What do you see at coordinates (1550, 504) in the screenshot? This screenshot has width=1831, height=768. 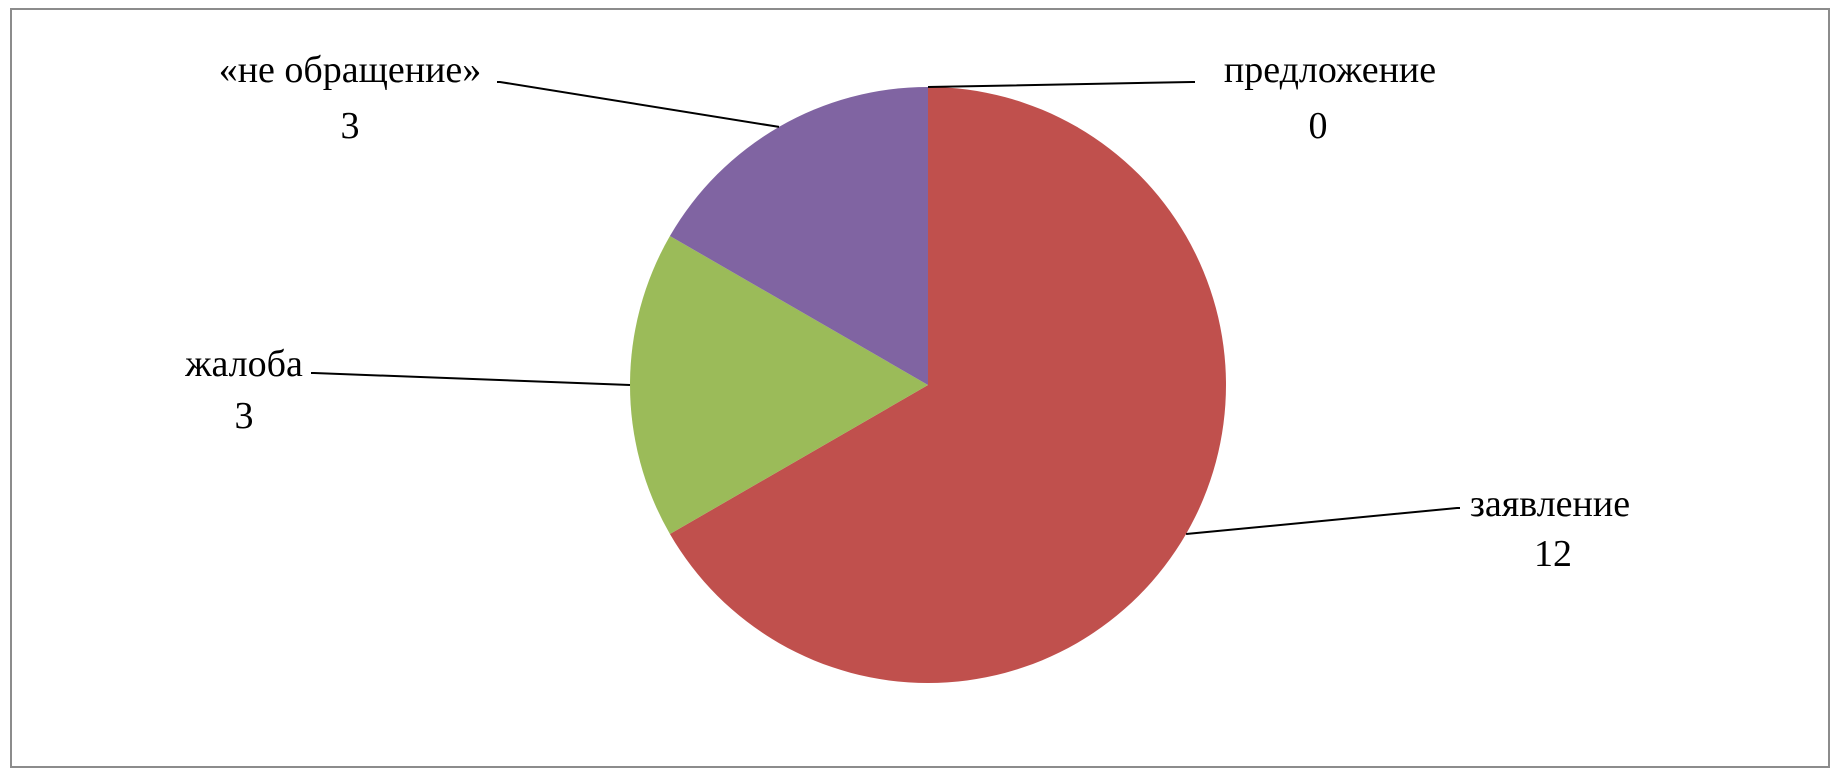 I see `label-name-zayavlenie: заявление` at bounding box center [1550, 504].